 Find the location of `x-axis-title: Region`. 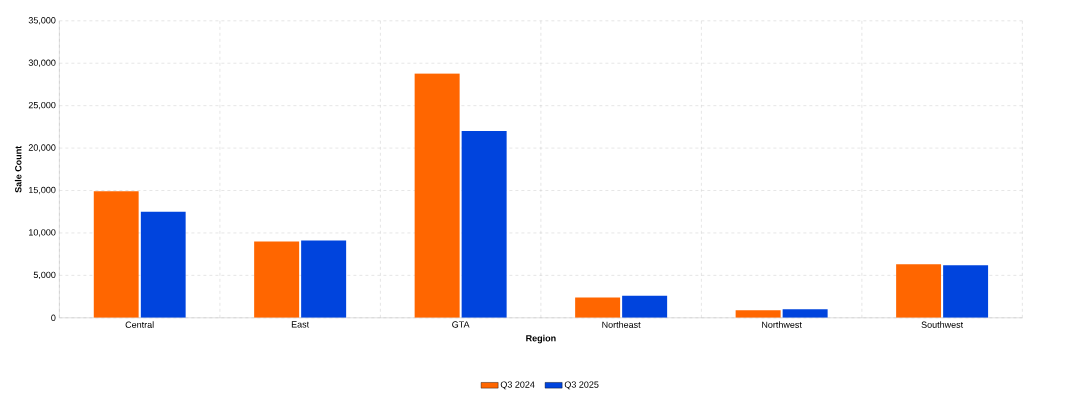

x-axis-title: Region is located at coordinates (541, 339).